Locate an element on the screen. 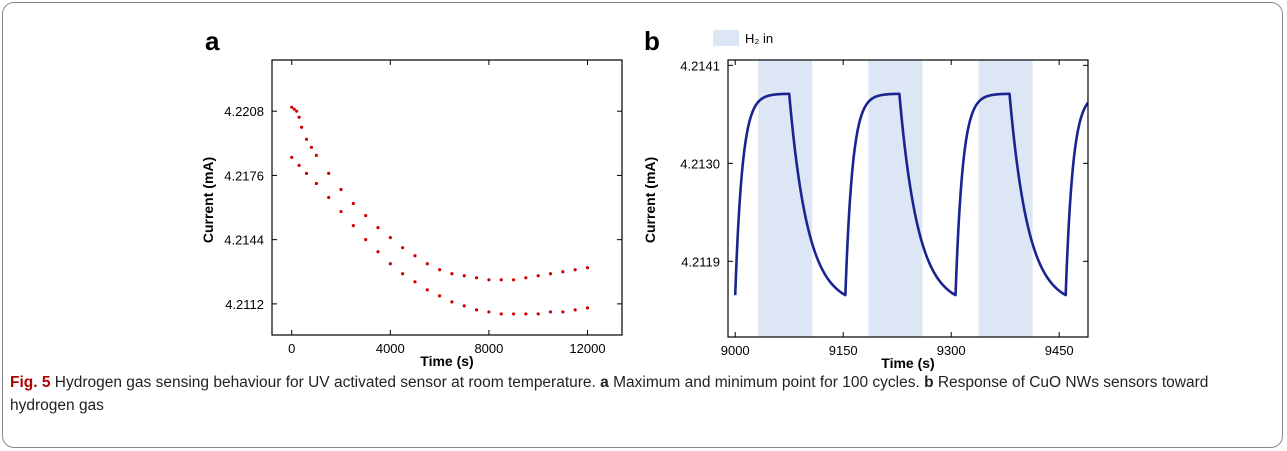 This screenshot has height=451, width=1287. panel-a-xlabel: Time (s) is located at coordinates (446, 361).